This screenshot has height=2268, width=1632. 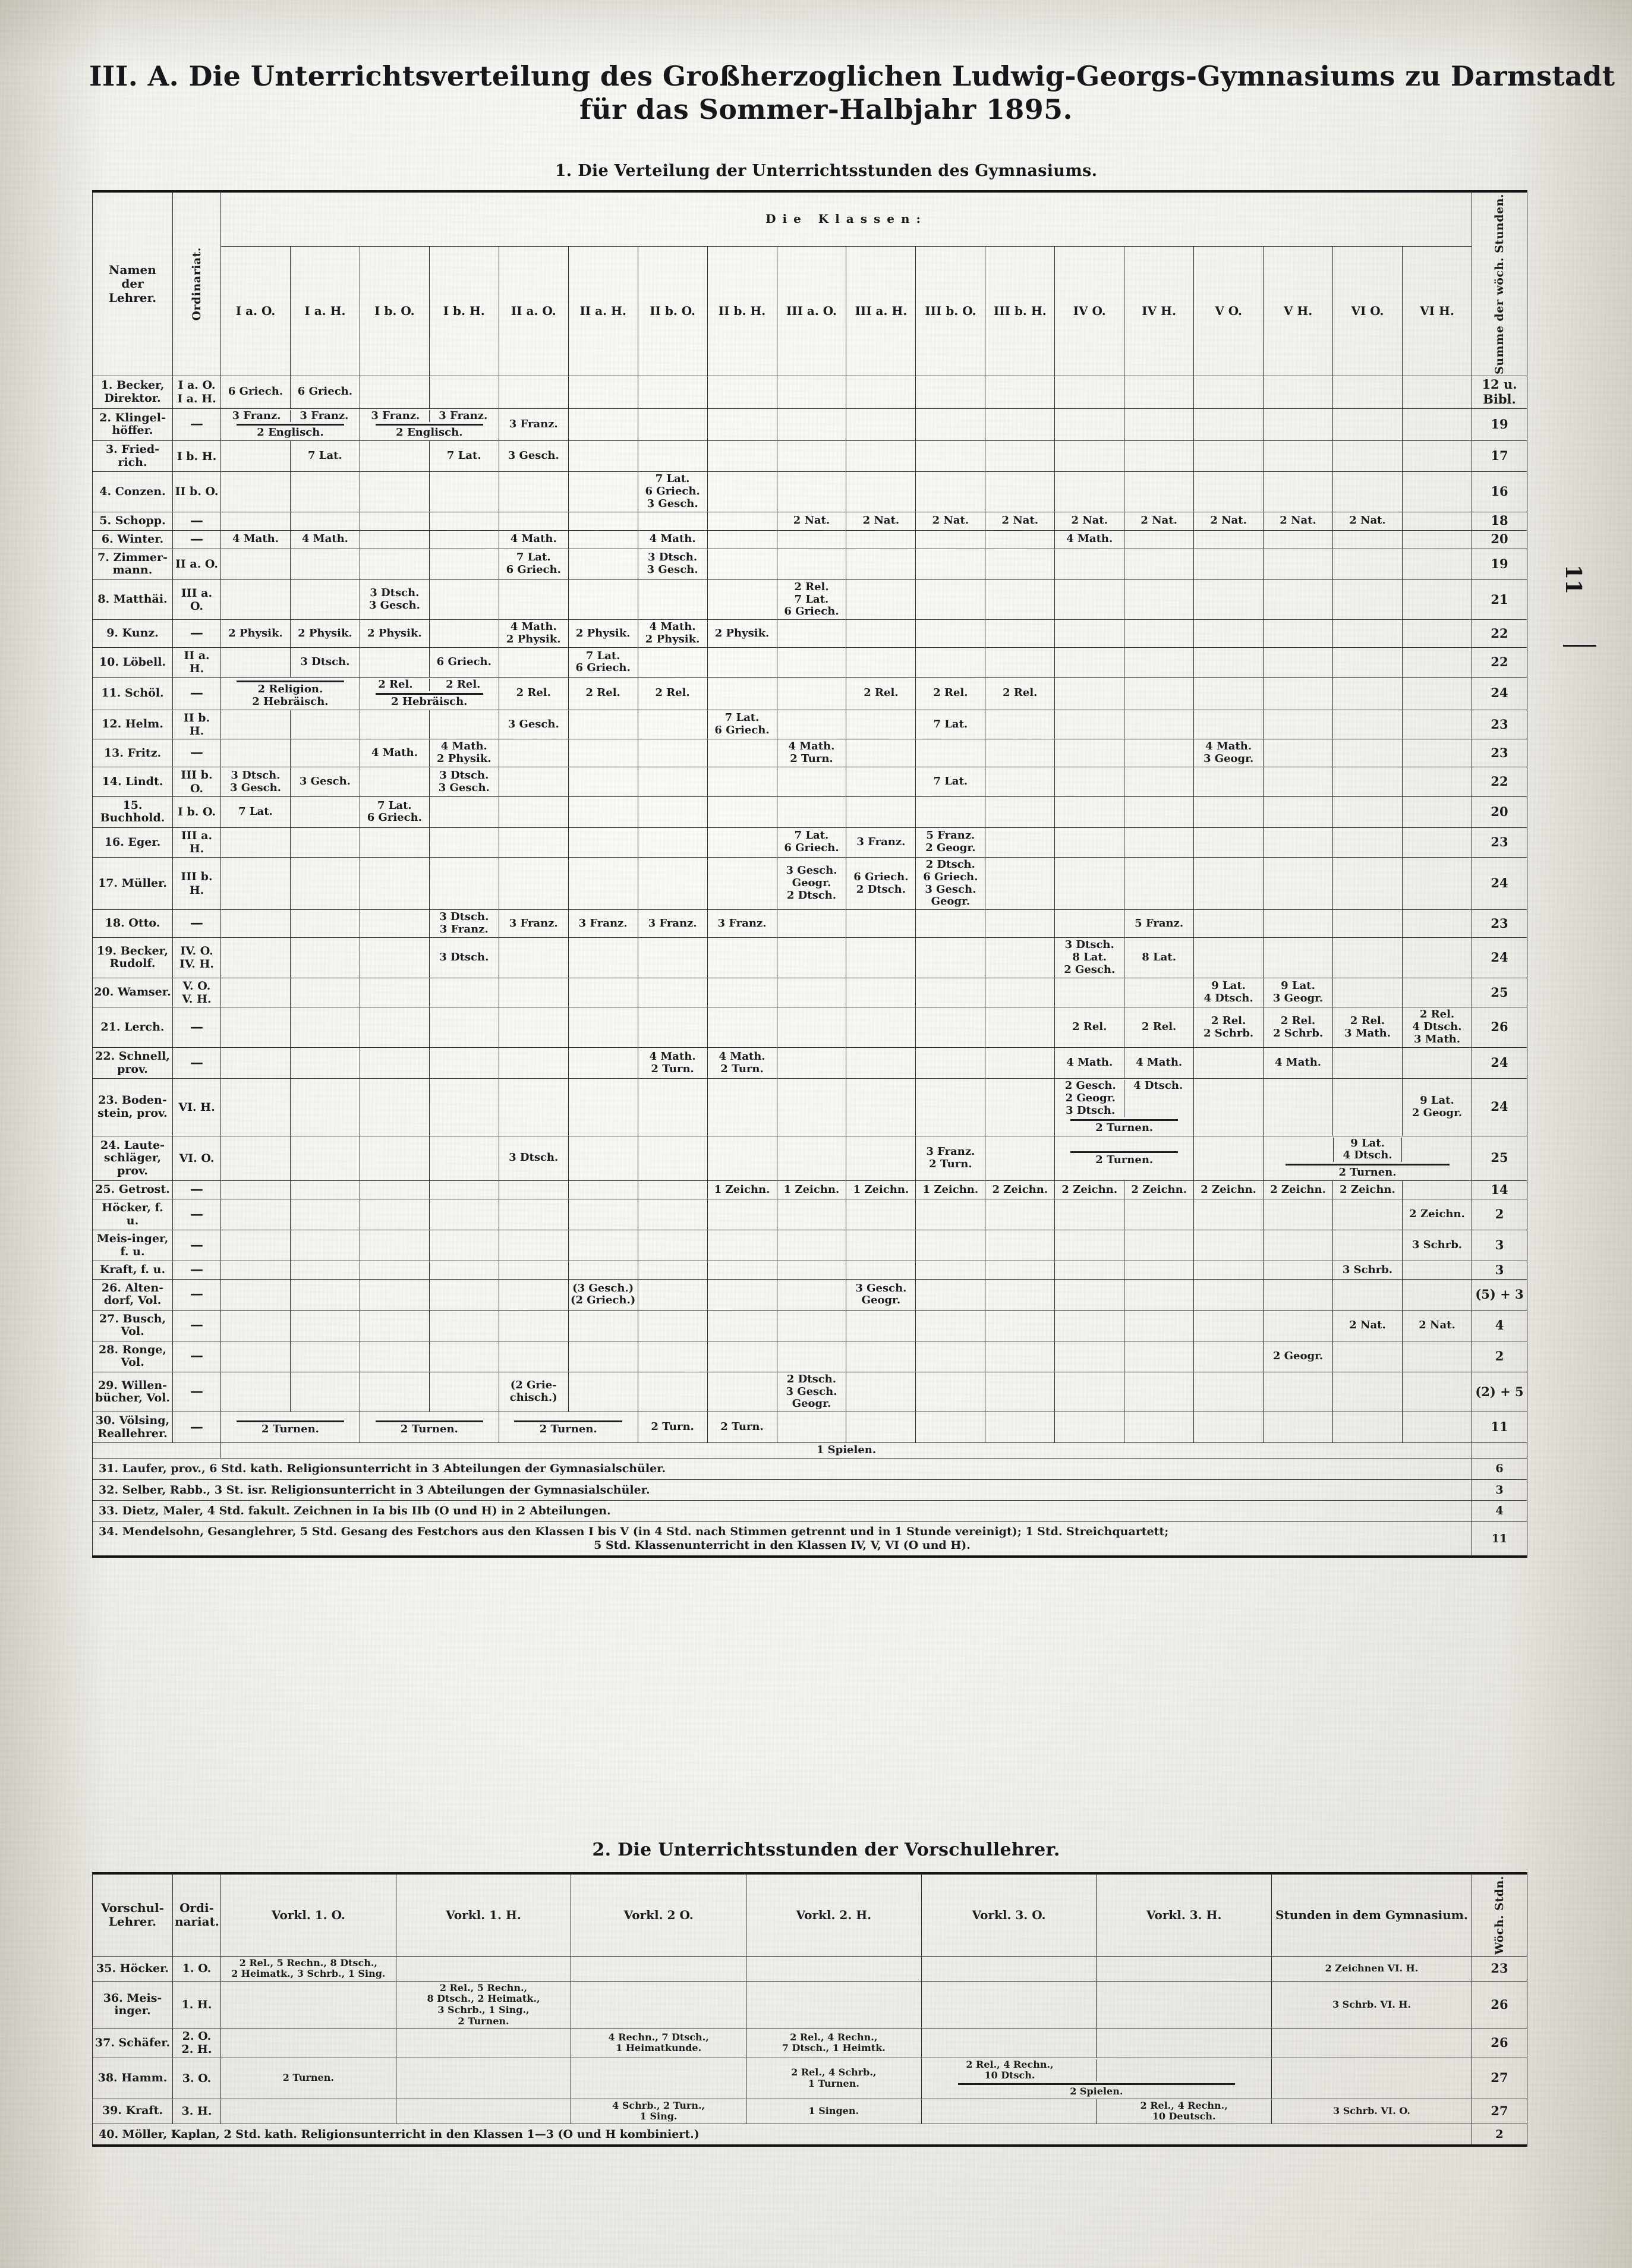 I want to click on preschool-class-header: Vorkl. 2 O., so click(x=658, y=1914).